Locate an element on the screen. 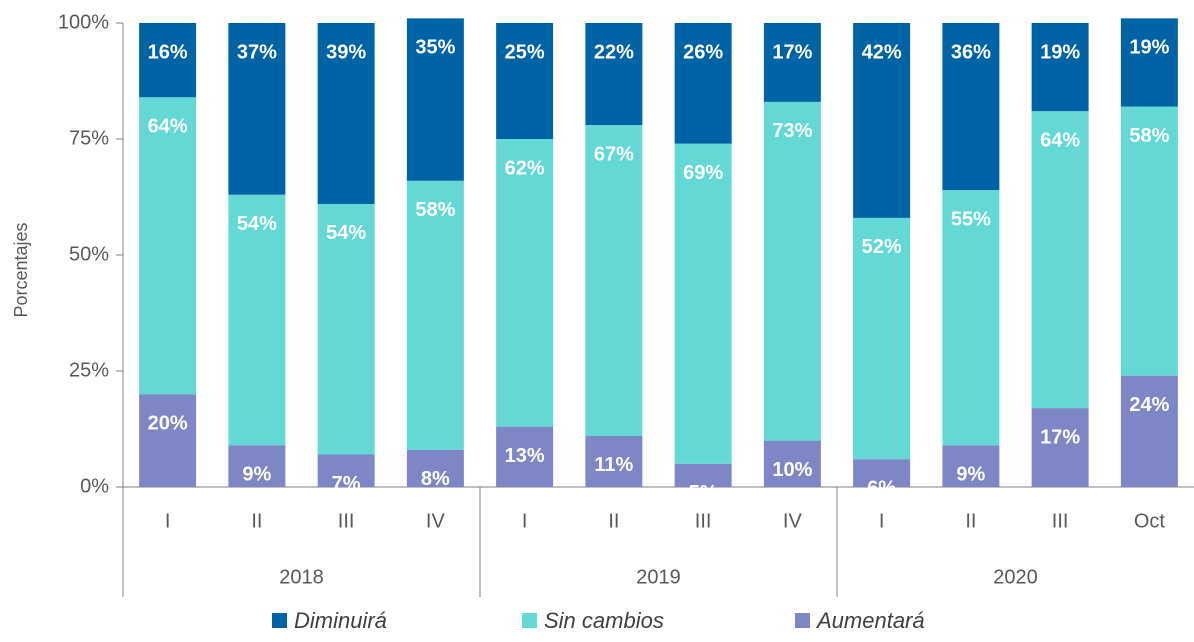 Image resolution: width=1194 pixels, height=642 pixels. y-tick-label: 100% is located at coordinates (83, 22).